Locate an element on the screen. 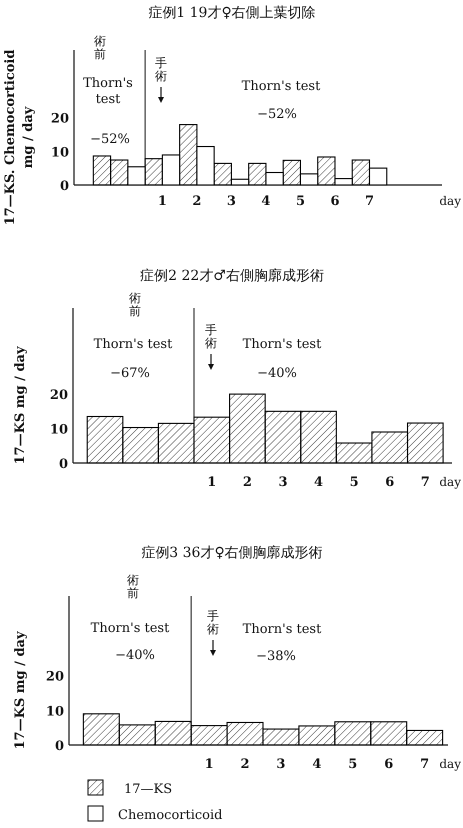 The width and height of the screenshot is (463, 828). legend-label: Chemocorticoid is located at coordinates (170, 815).